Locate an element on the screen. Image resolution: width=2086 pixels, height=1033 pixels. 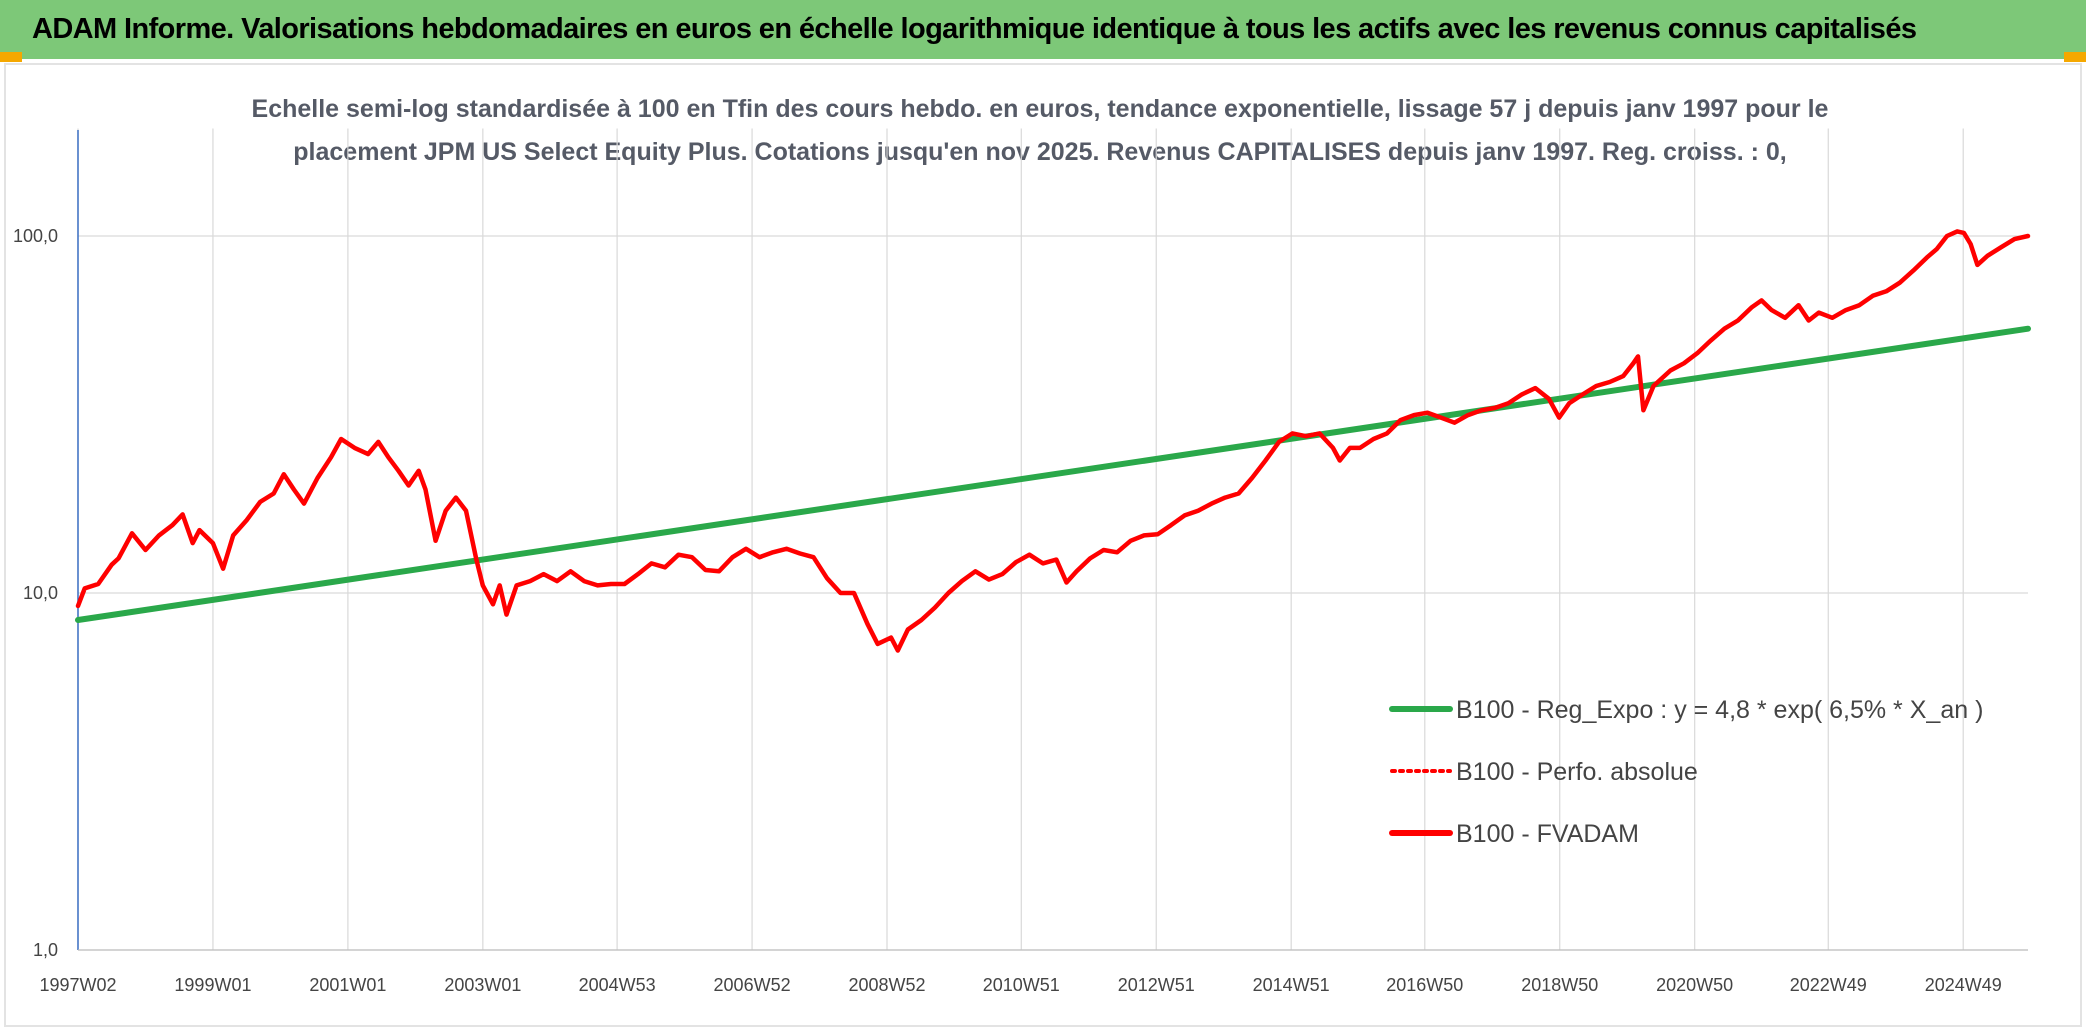
x-tick-label: 2001W01 is located at coordinates (347, 985).